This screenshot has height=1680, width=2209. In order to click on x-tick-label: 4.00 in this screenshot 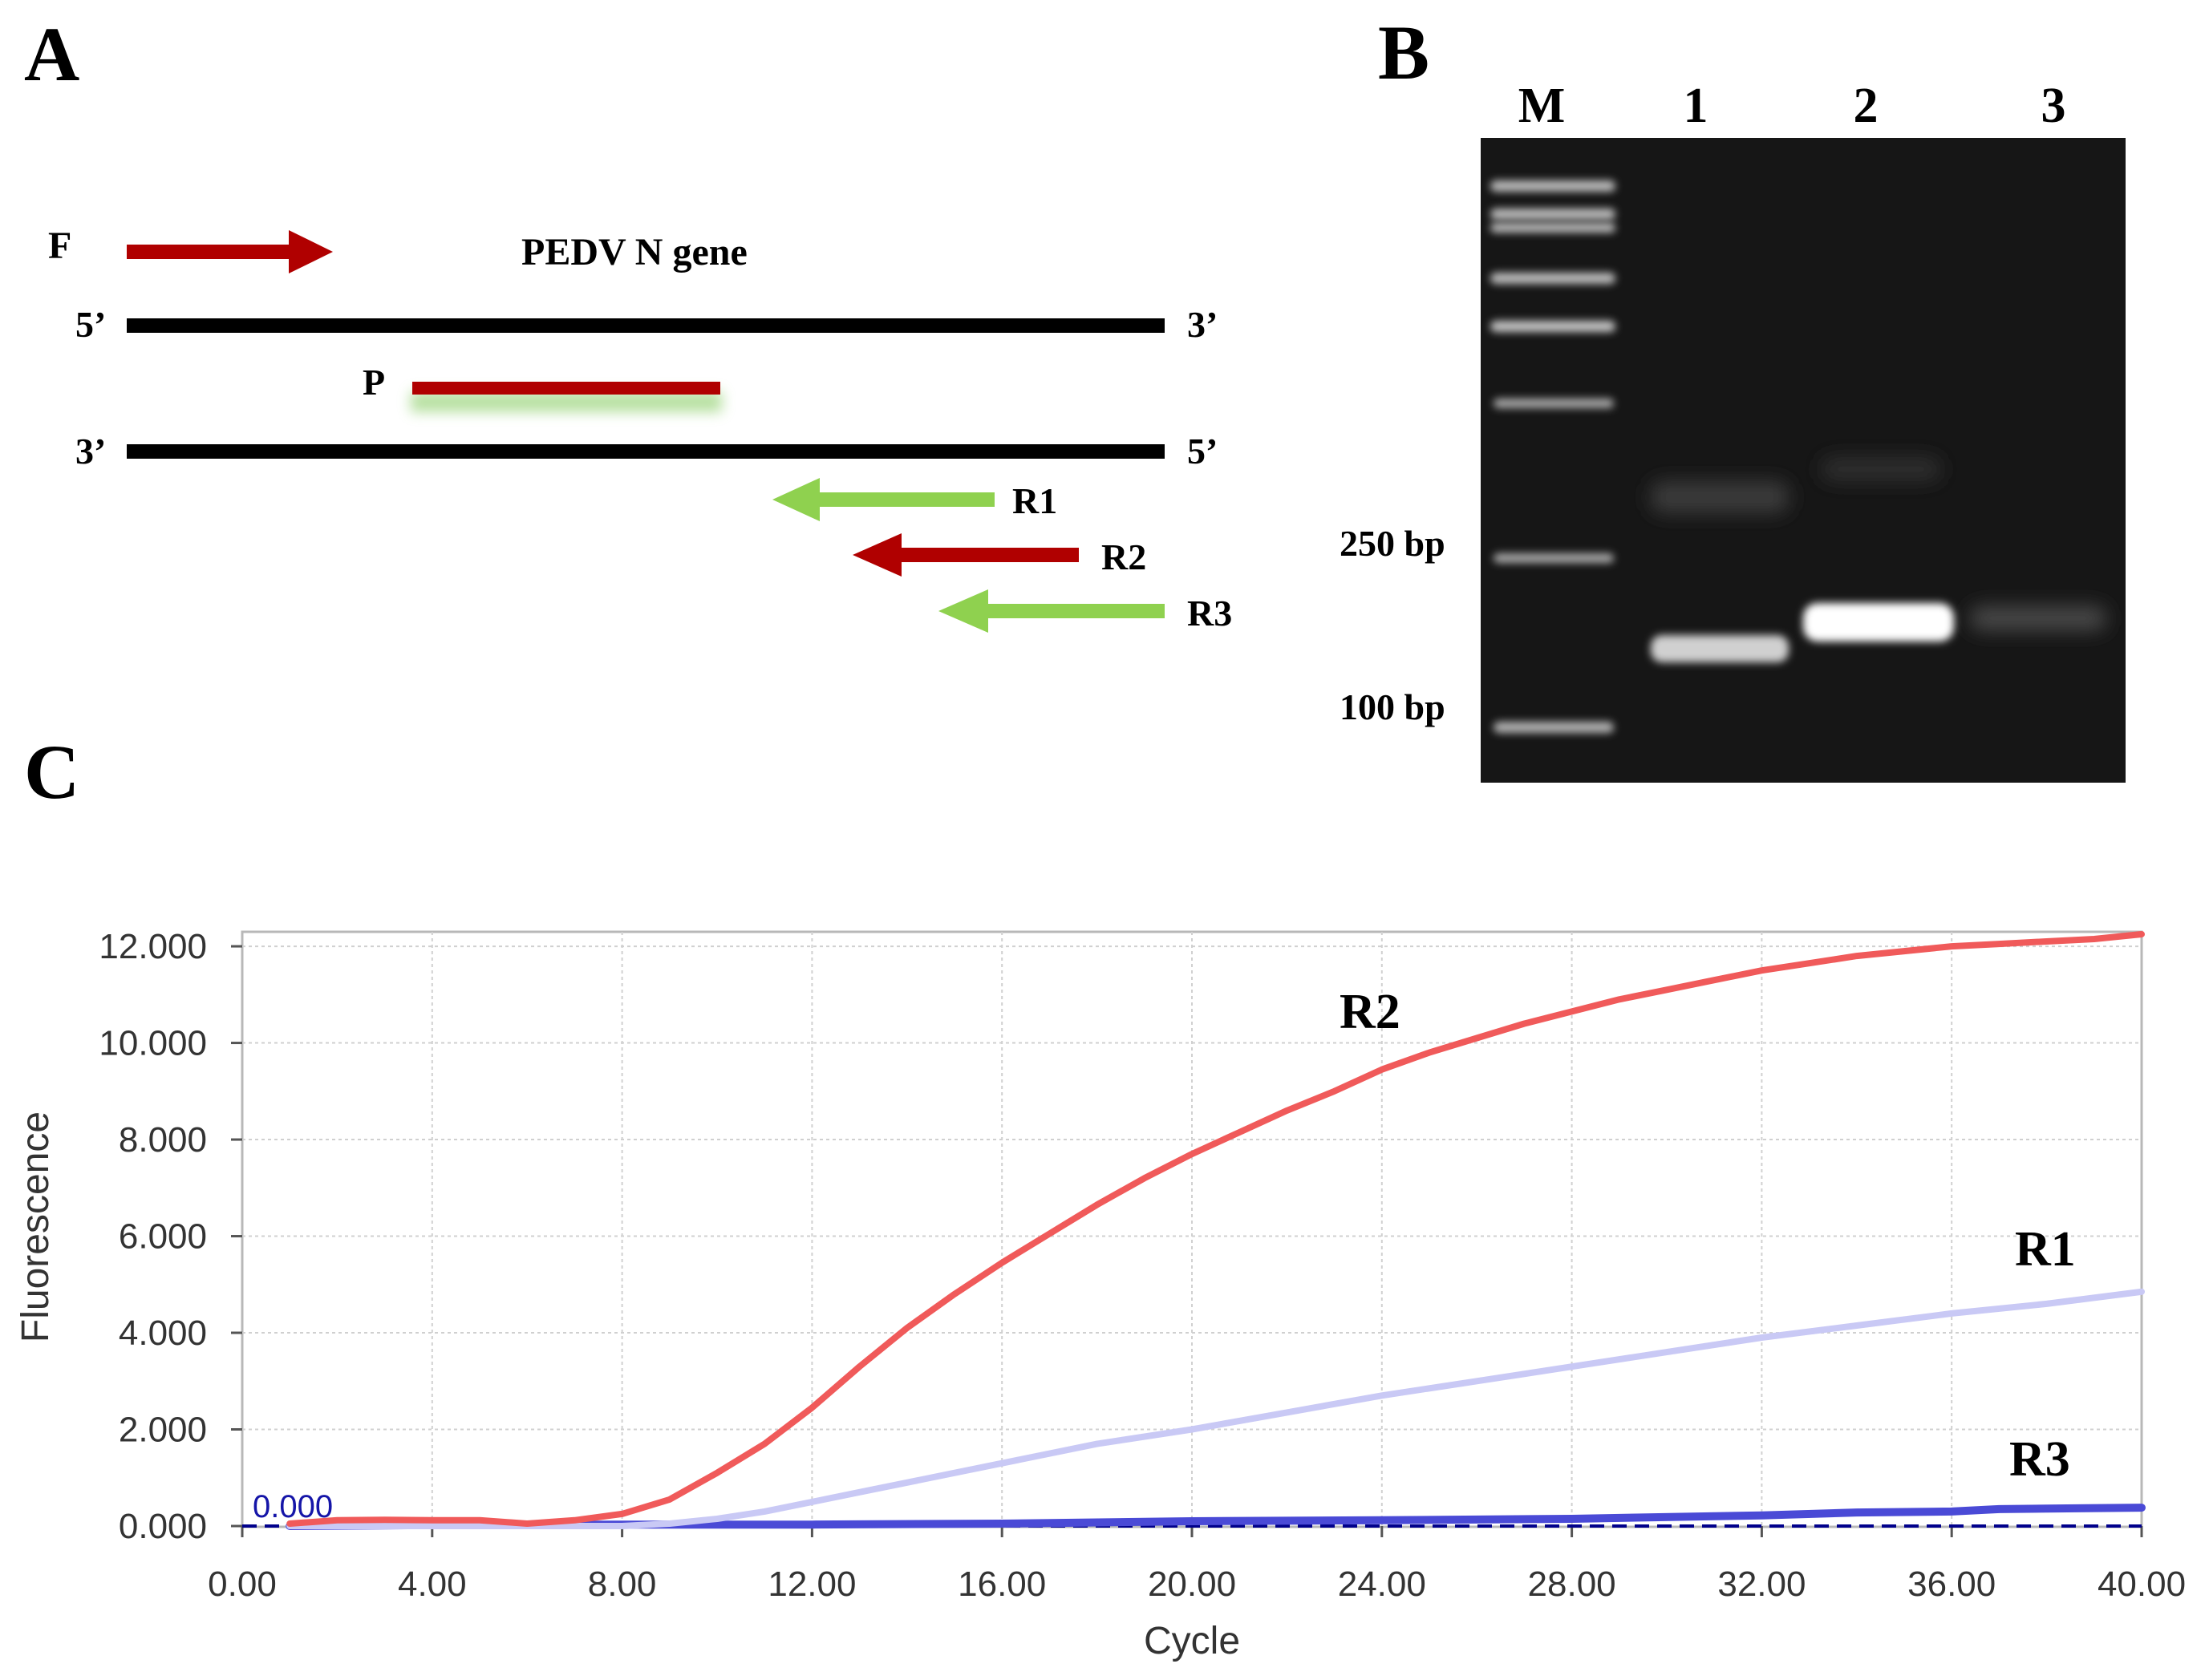, I will do `click(432, 1584)`.